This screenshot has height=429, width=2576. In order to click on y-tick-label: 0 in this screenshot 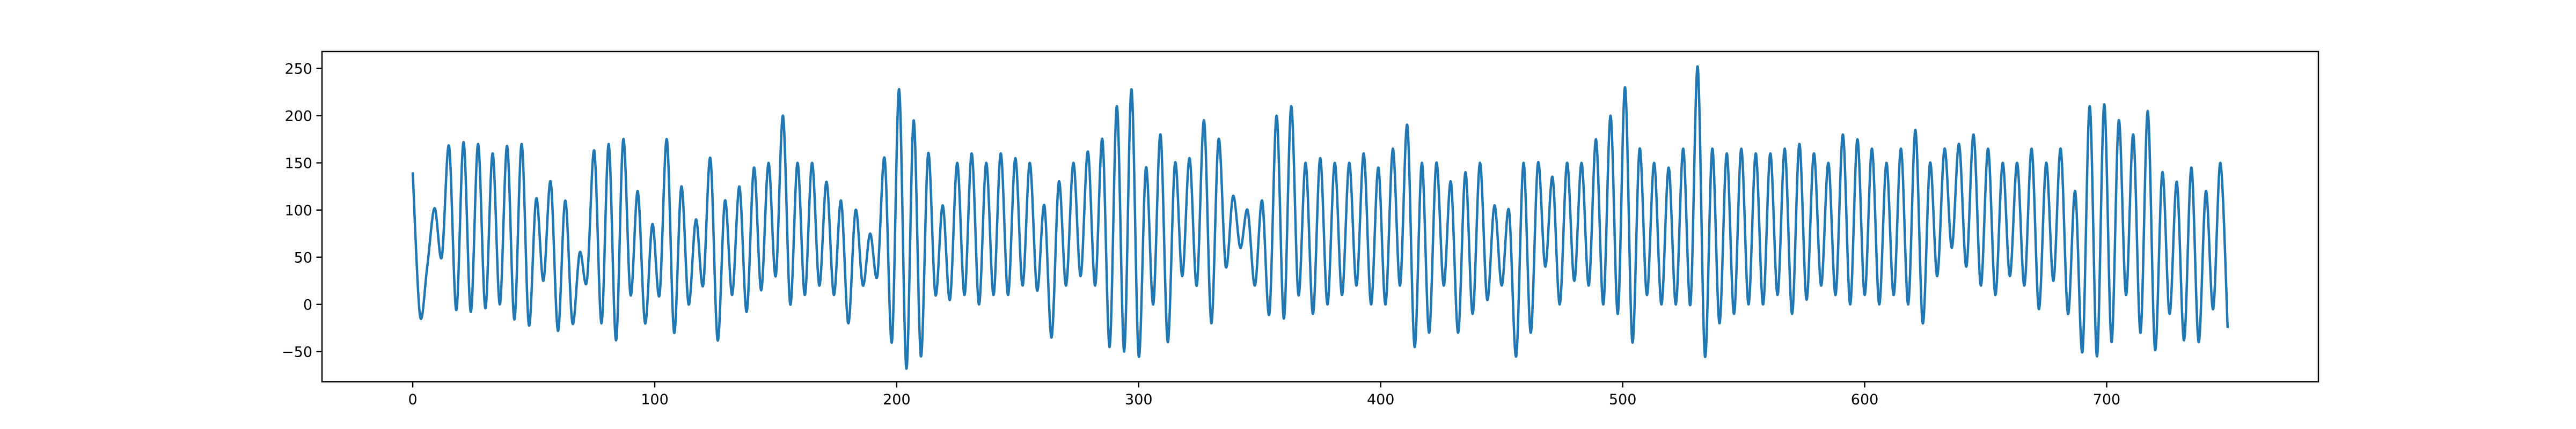, I will do `click(307, 305)`.